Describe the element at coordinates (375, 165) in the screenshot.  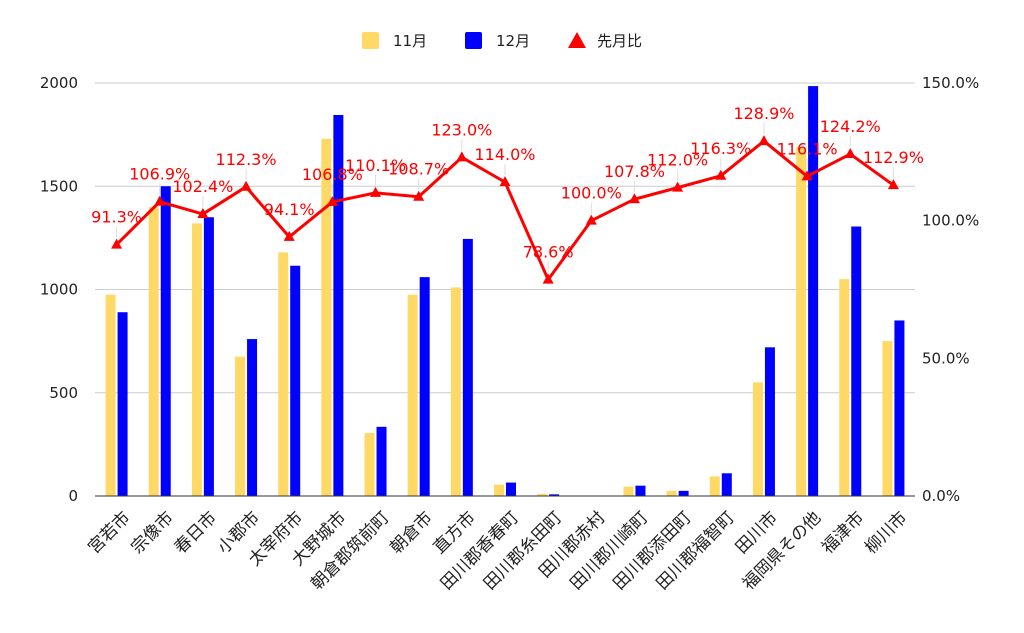
I see `ratio-label: 110.1%` at that location.